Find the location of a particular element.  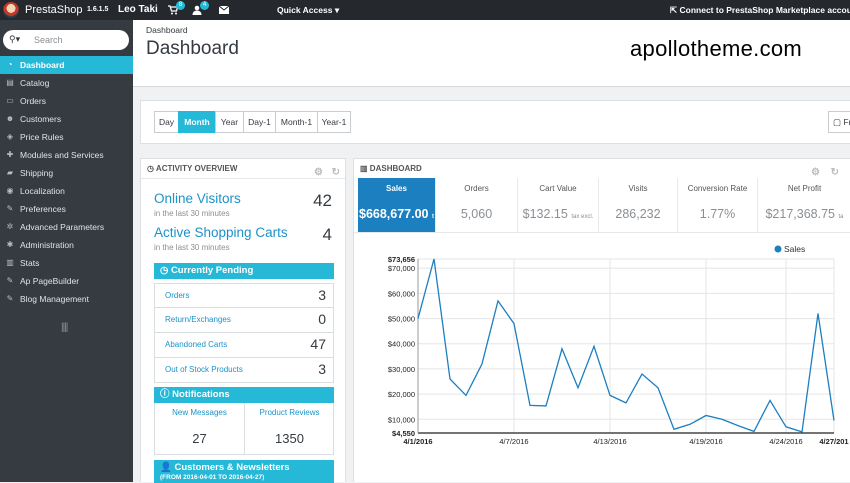

y-tick-label: $73,656 is located at coordinates (401, 259).